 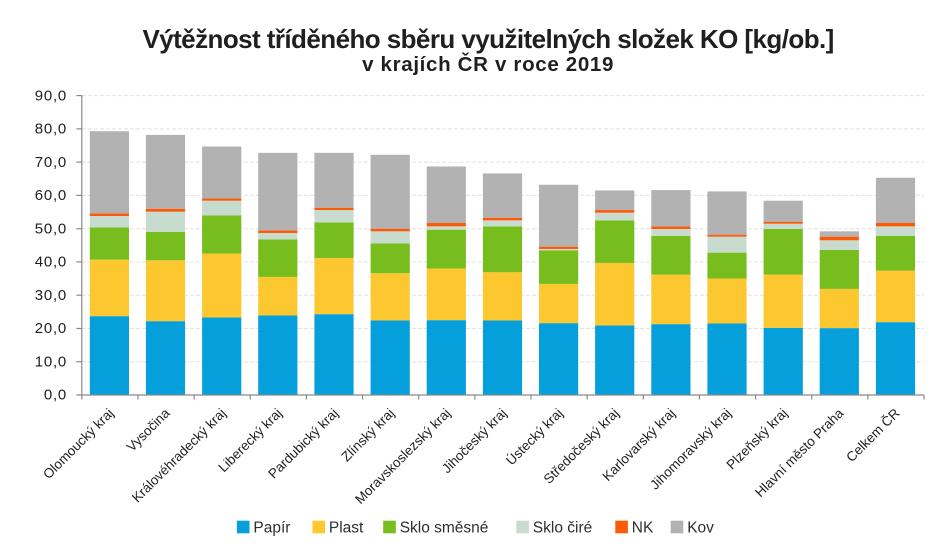 I want to click on svg-text: 60,0, so click(x=51, y=195).